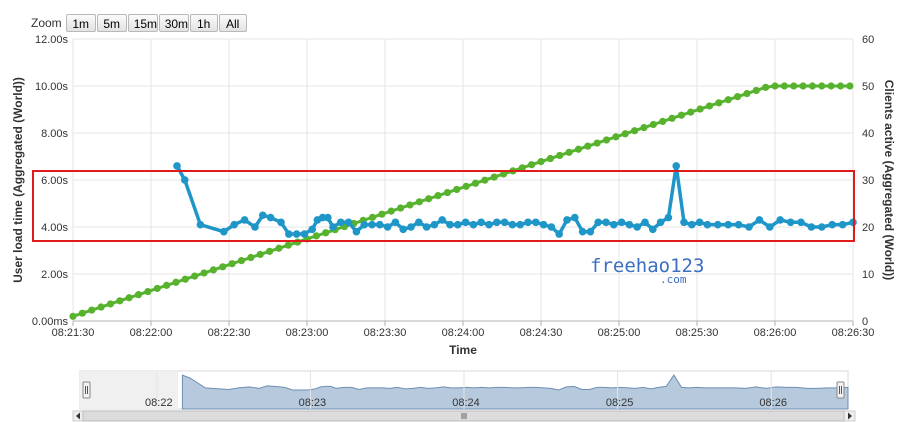  Describe the element at coordinates (463, 350) in the screenshot. I see `x-axis-title: Time` at that location.